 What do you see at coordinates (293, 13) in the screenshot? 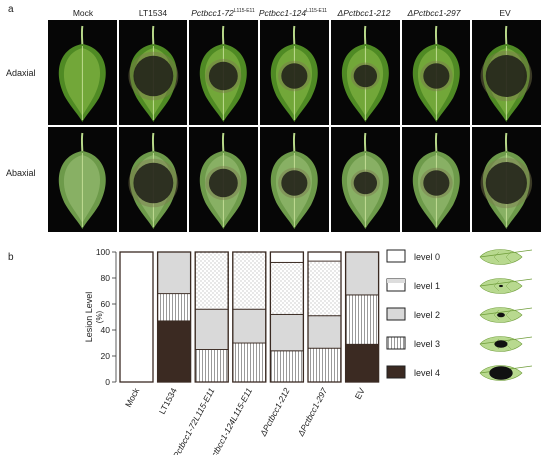
I see `column-label-pctbcc1-124: Pctbcc1-124L115-E11` at bounding box center [293, 13].